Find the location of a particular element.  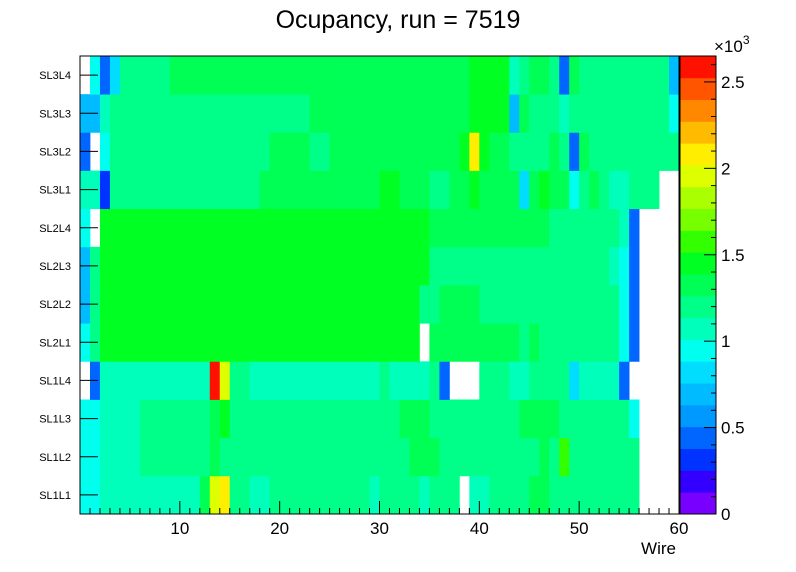

z-multiplier-base: ×10 is located at coordinates (728, 46).